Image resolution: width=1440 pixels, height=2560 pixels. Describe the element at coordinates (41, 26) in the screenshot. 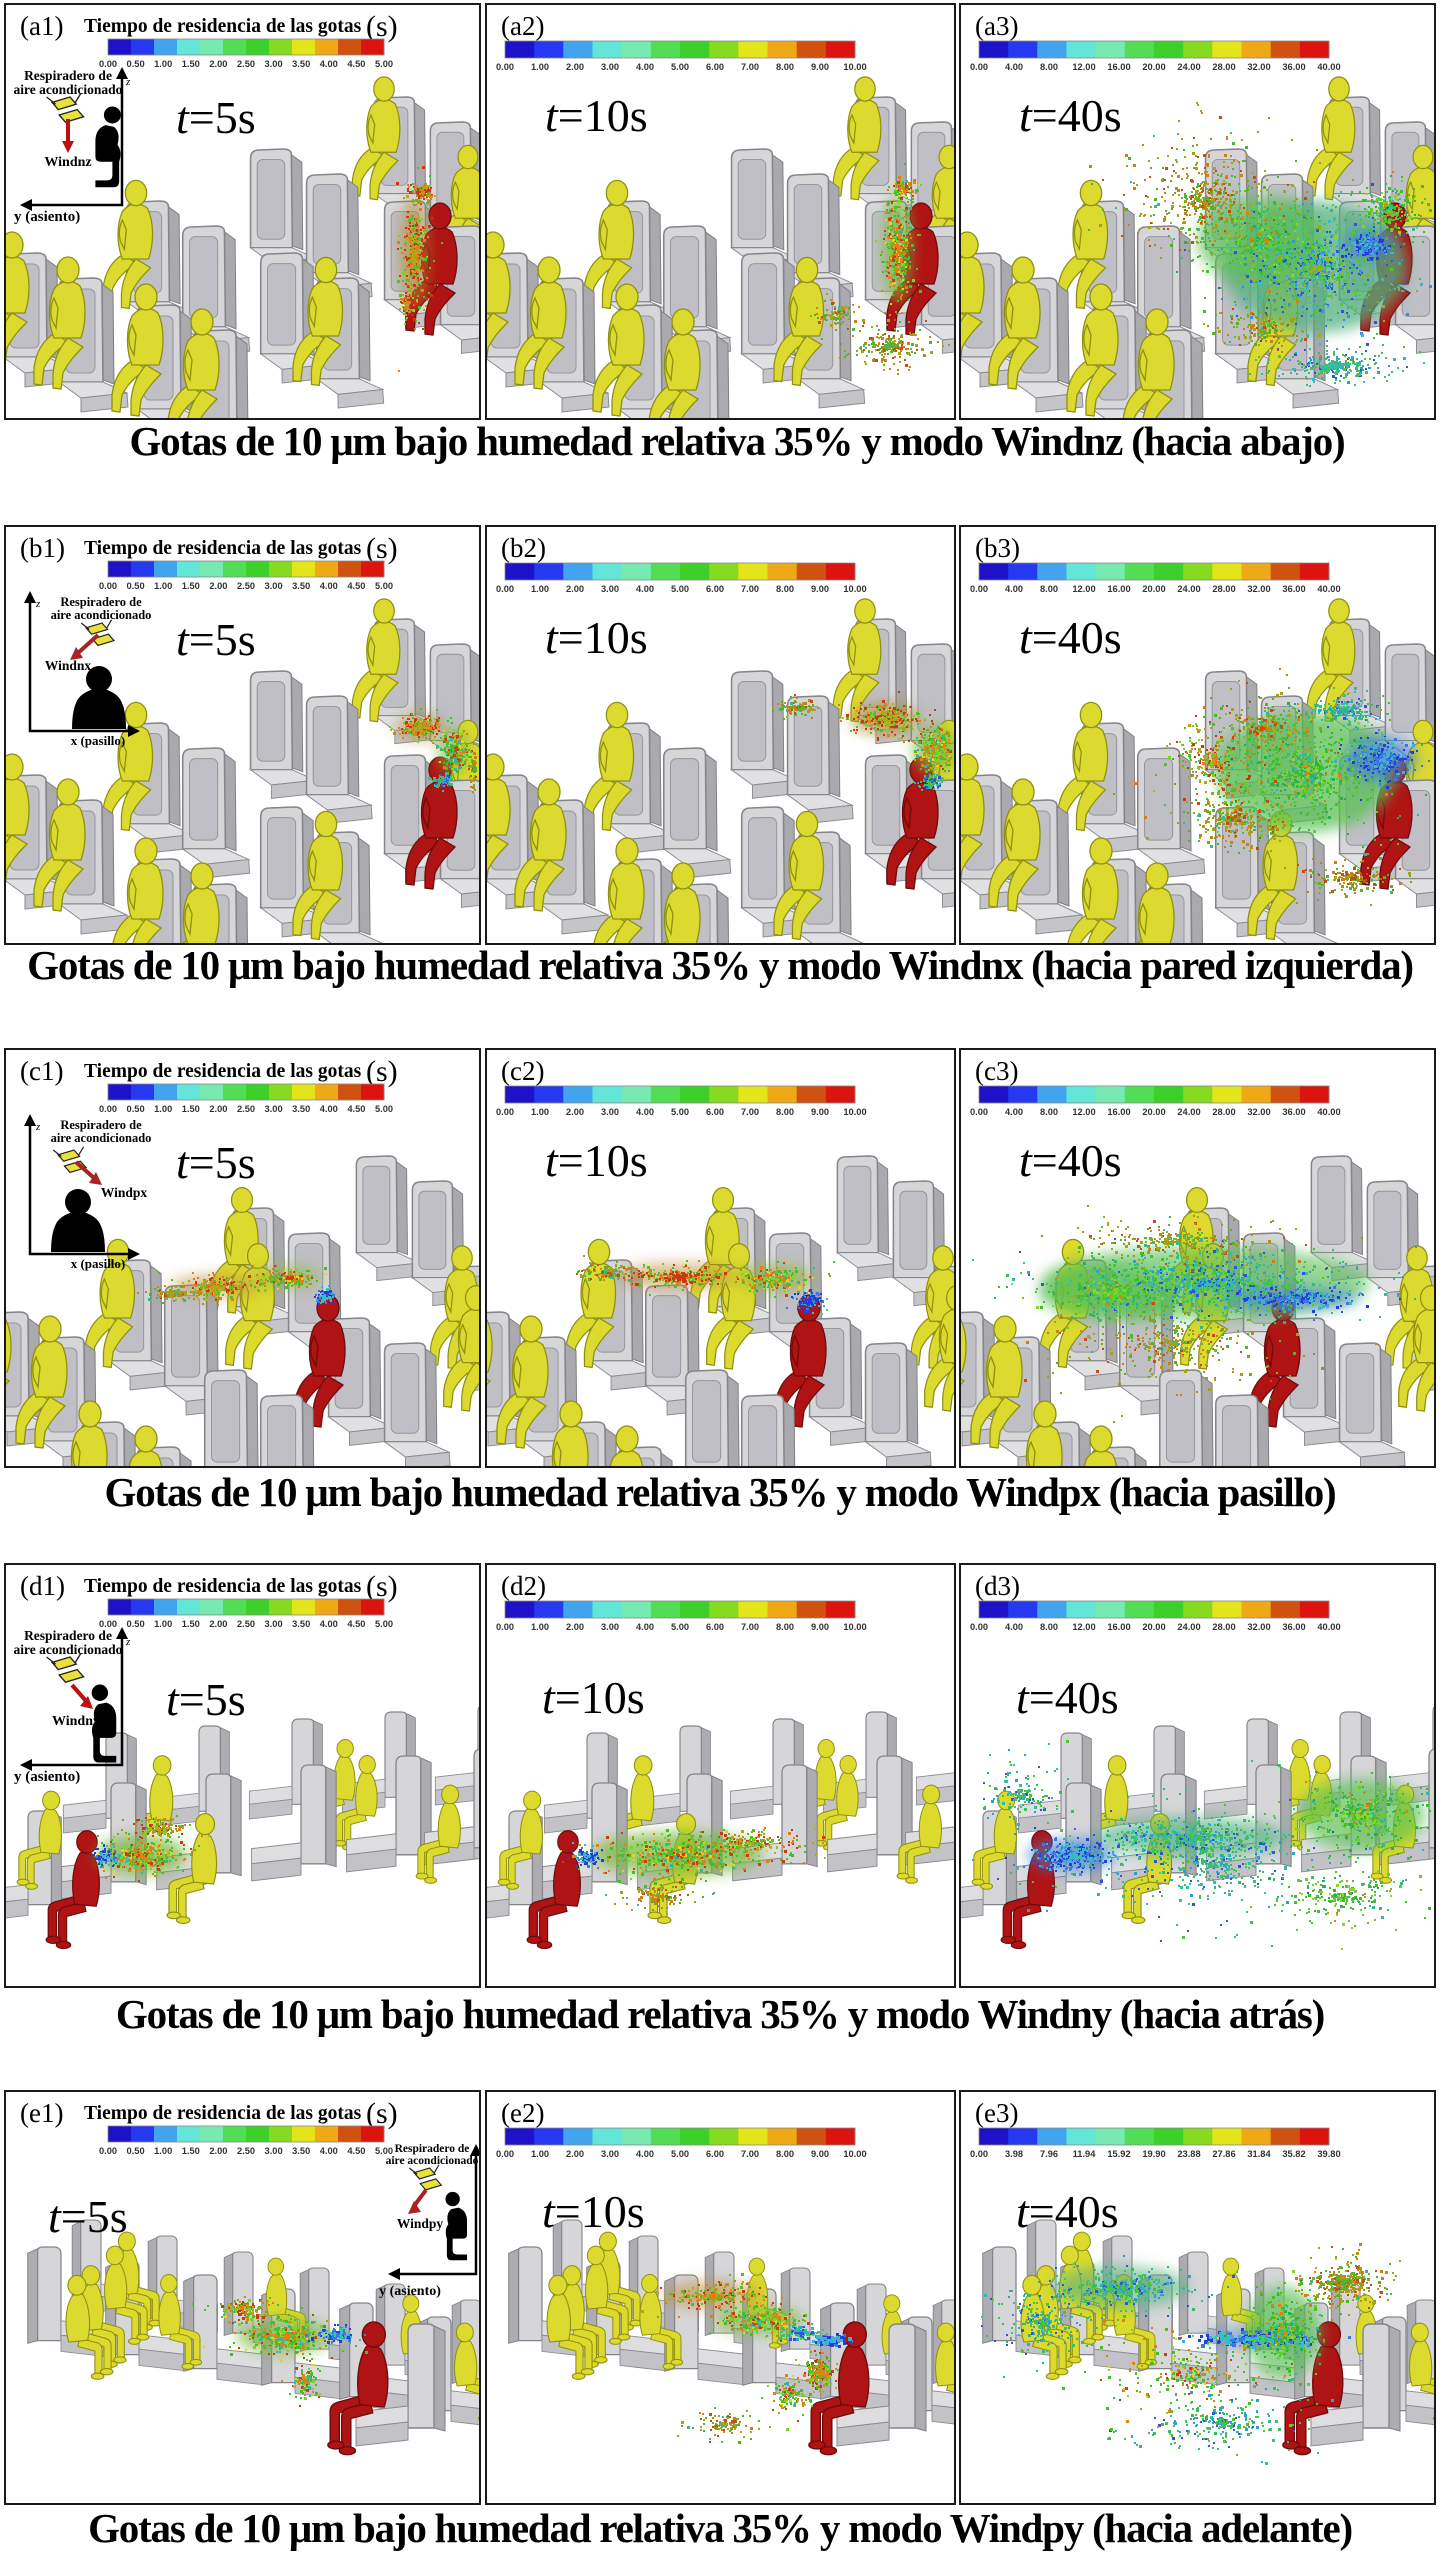

I see `svg-text: (a1)` at that location.